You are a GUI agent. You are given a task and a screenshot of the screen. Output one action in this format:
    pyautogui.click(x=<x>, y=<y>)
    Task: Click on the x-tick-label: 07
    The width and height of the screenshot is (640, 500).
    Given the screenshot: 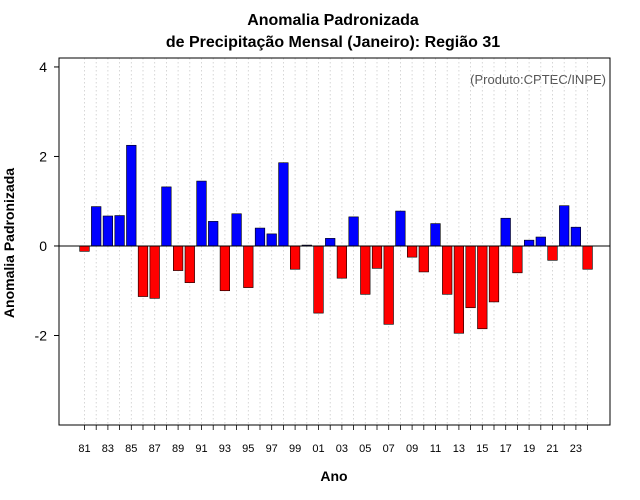 What is the action you would take?
    pyautogui.click(x=389, y=449)
    